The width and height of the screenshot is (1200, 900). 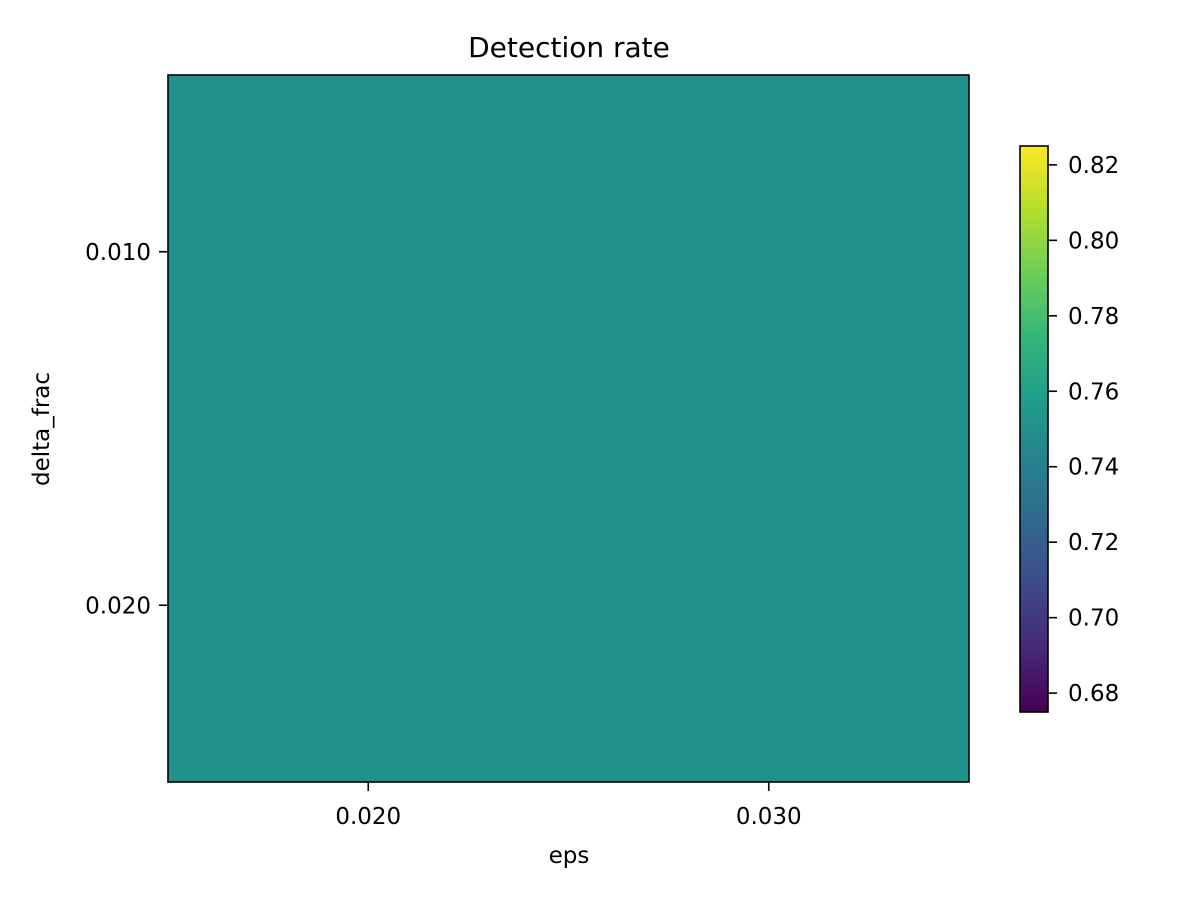 I want to click on x-axis-label: eps, so click(x=569, y=856).